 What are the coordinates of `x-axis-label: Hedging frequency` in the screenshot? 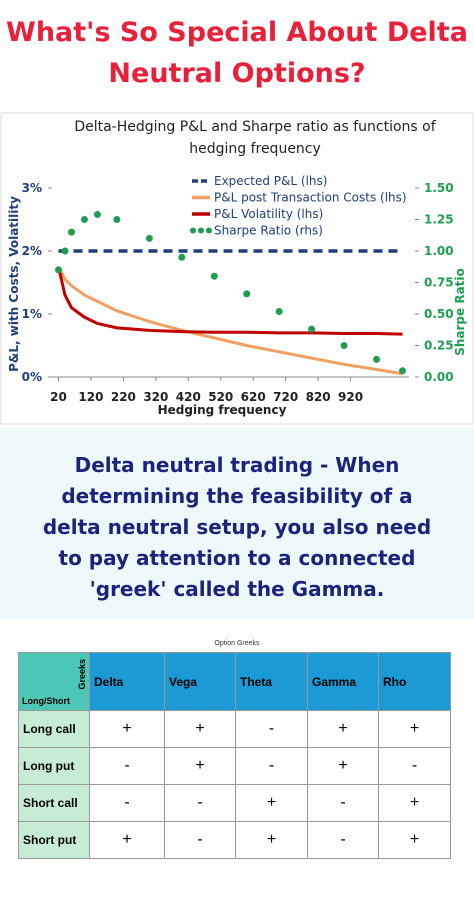 It's located at (222, 410).